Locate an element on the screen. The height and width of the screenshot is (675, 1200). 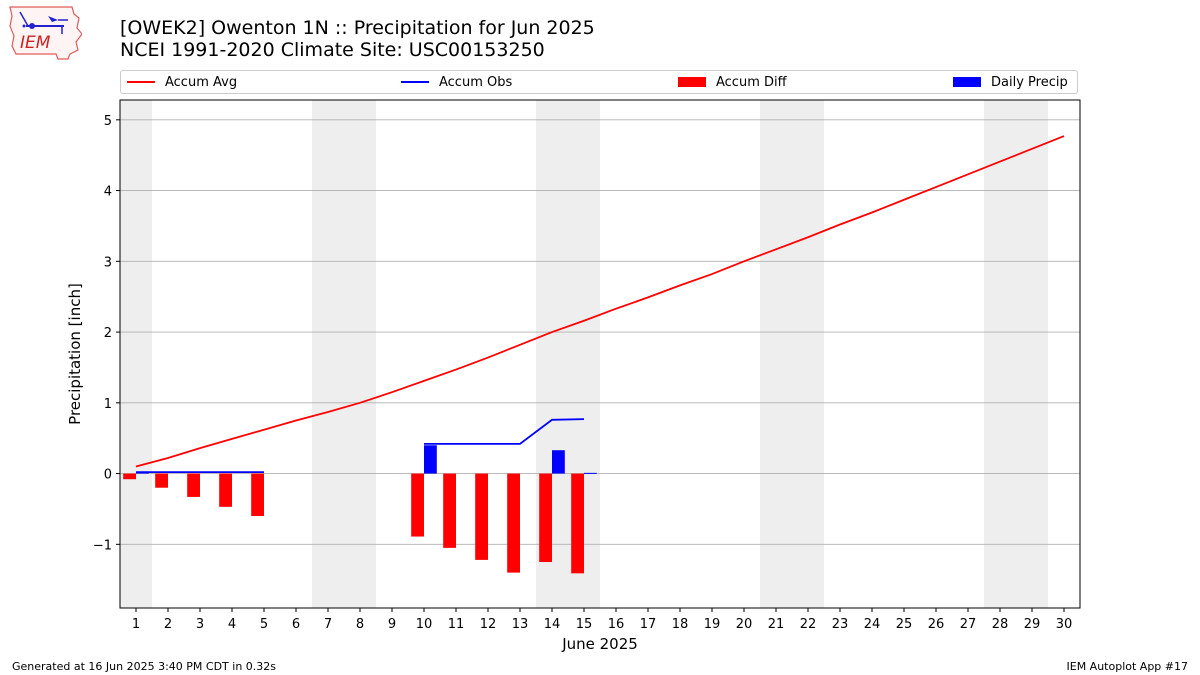
x-tick-label: 30 is located at coordinates (1064, 624).